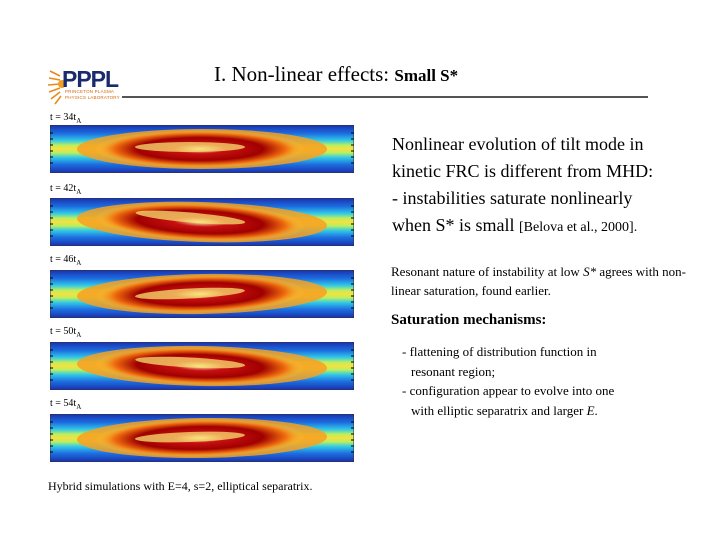 Image resolution: width=720 pixels, height=540 pixels. What do you see at coordinates (66, 332) in the screenshot?
I see `frame-time-label: t = 50tA` at bounding box center [66, 332].